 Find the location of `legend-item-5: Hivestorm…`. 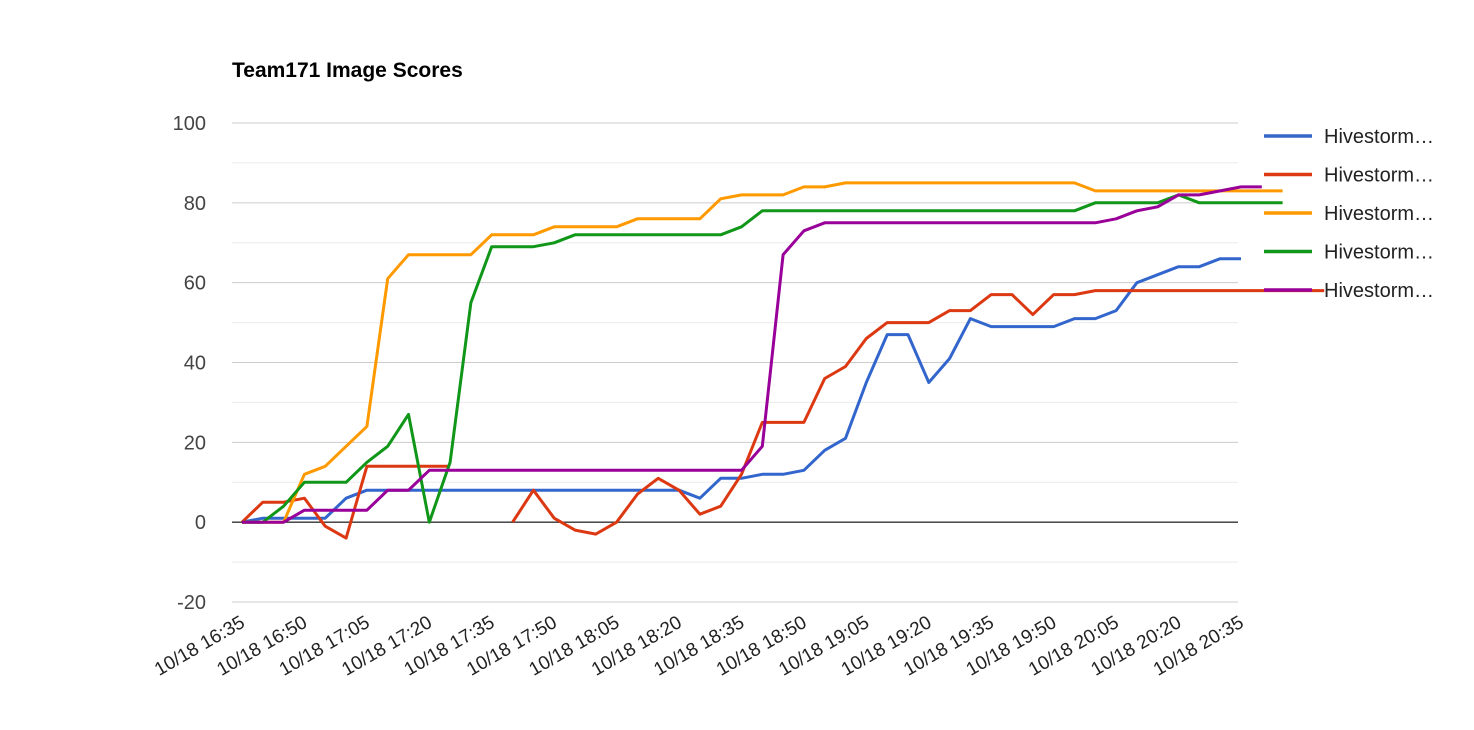

legend-item-5: Hivestorm… is located at coordinates (1349, 291).